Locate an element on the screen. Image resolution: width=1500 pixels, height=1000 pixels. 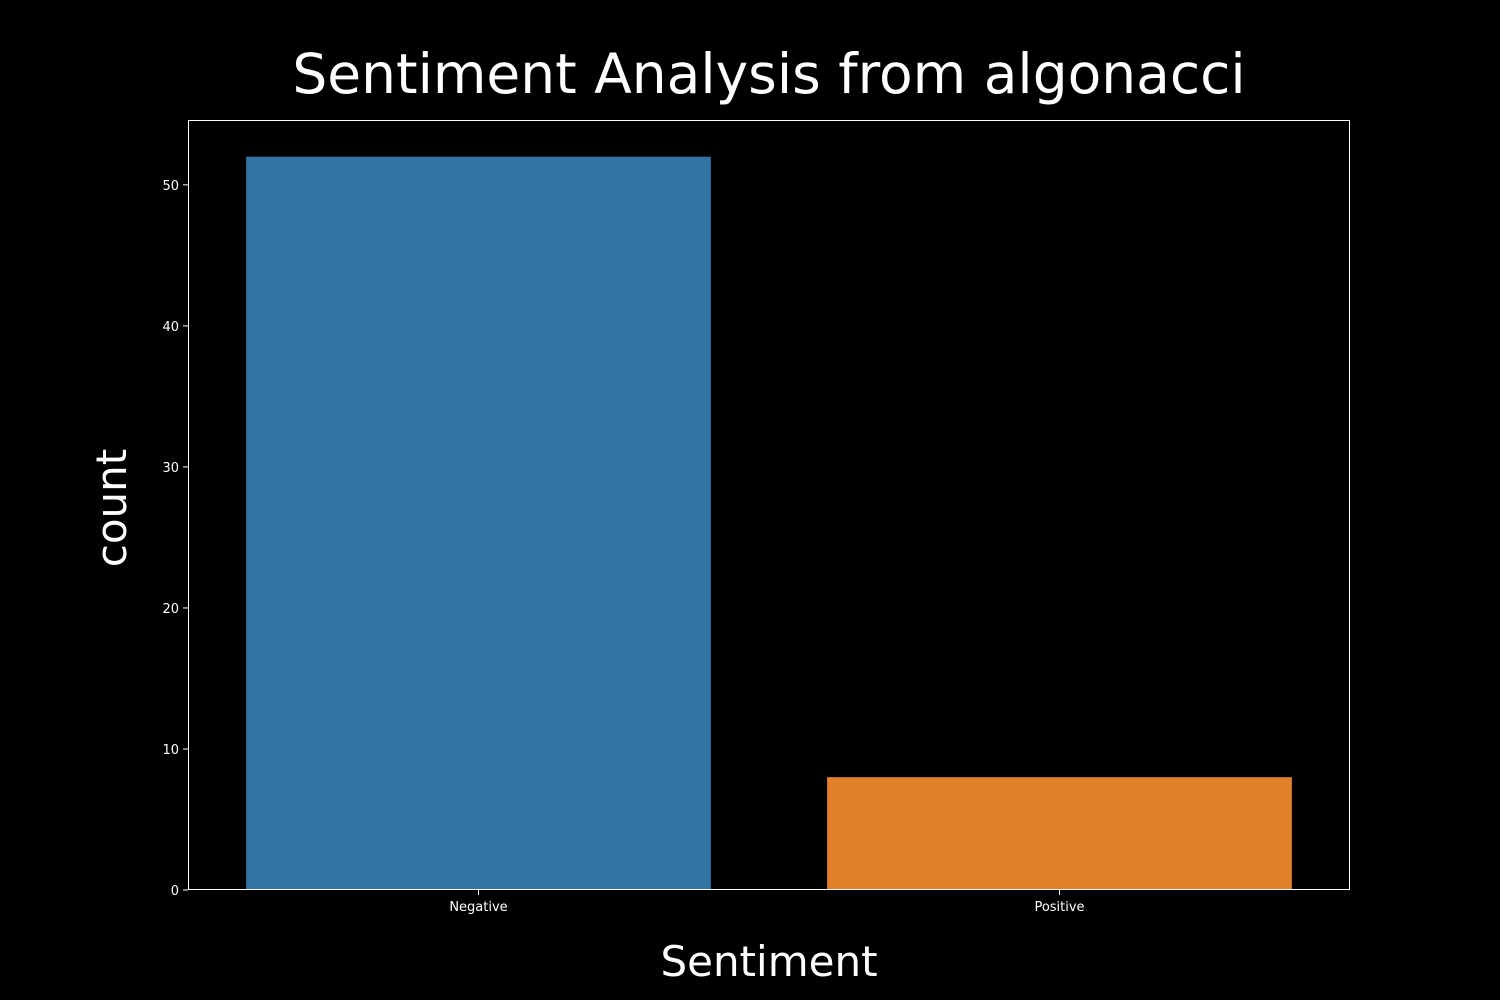
x-axis-label: Sentiment is located at coordinates (768, 961).